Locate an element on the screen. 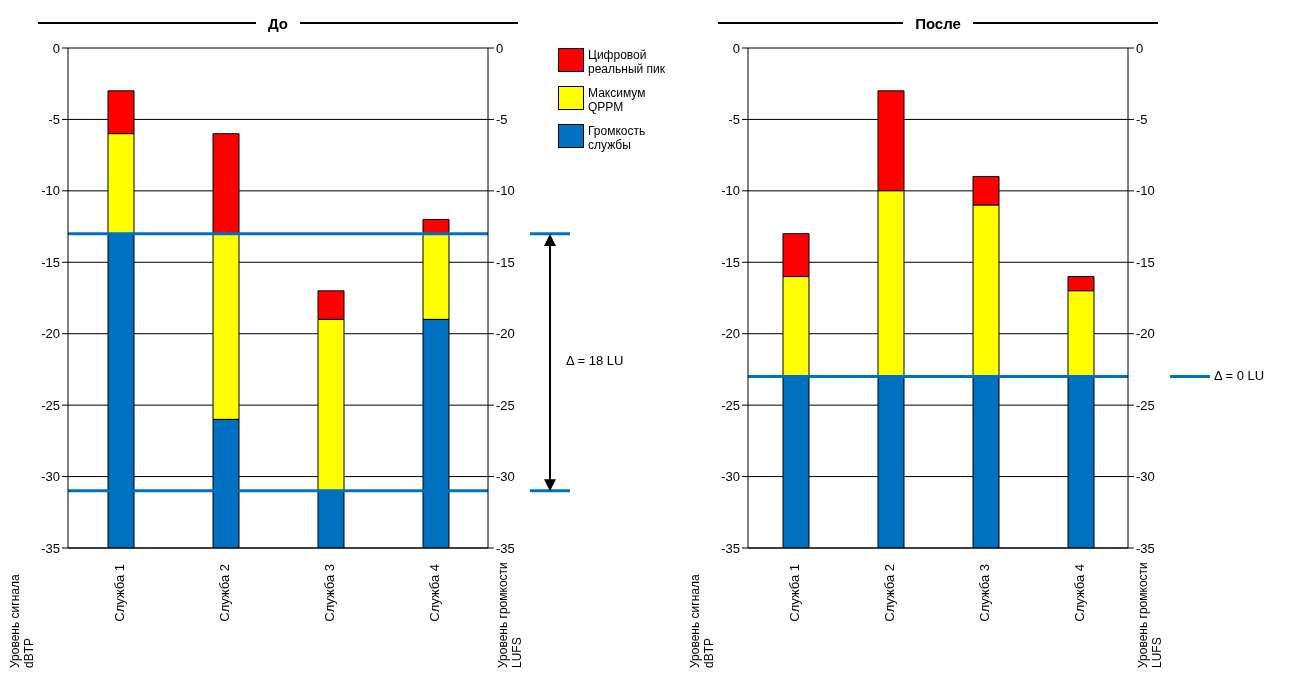 This screenshot has width=1292, height=691. chart-title: После is located at coordinates (938, 23).